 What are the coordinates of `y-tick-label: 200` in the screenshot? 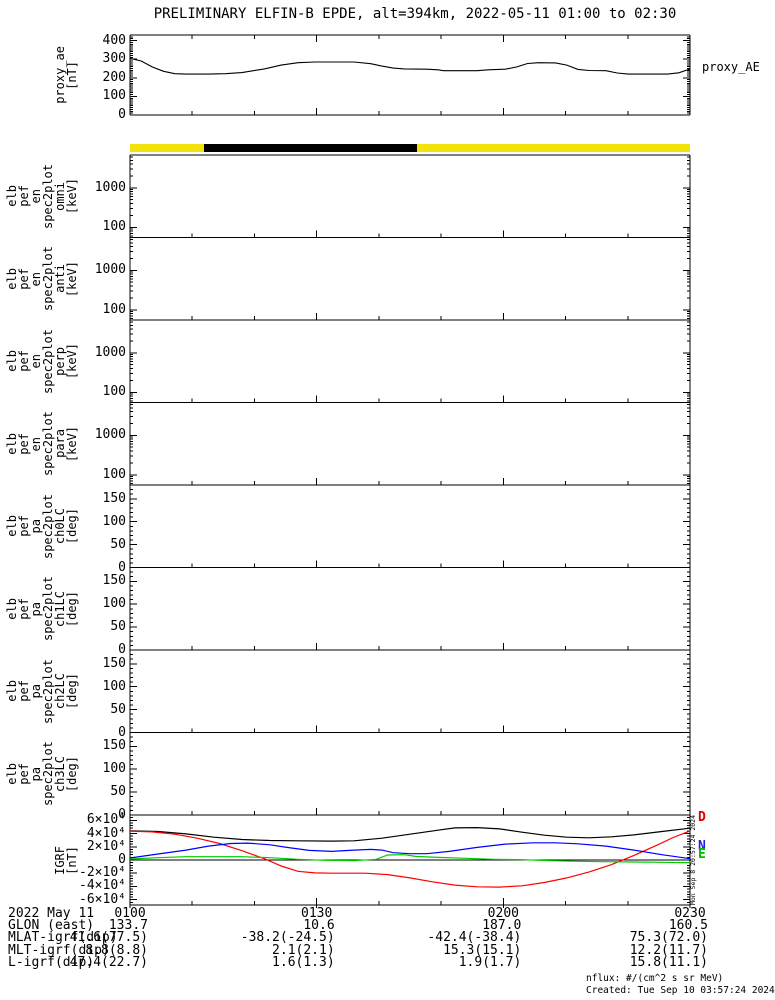 It's located at (114, 77).